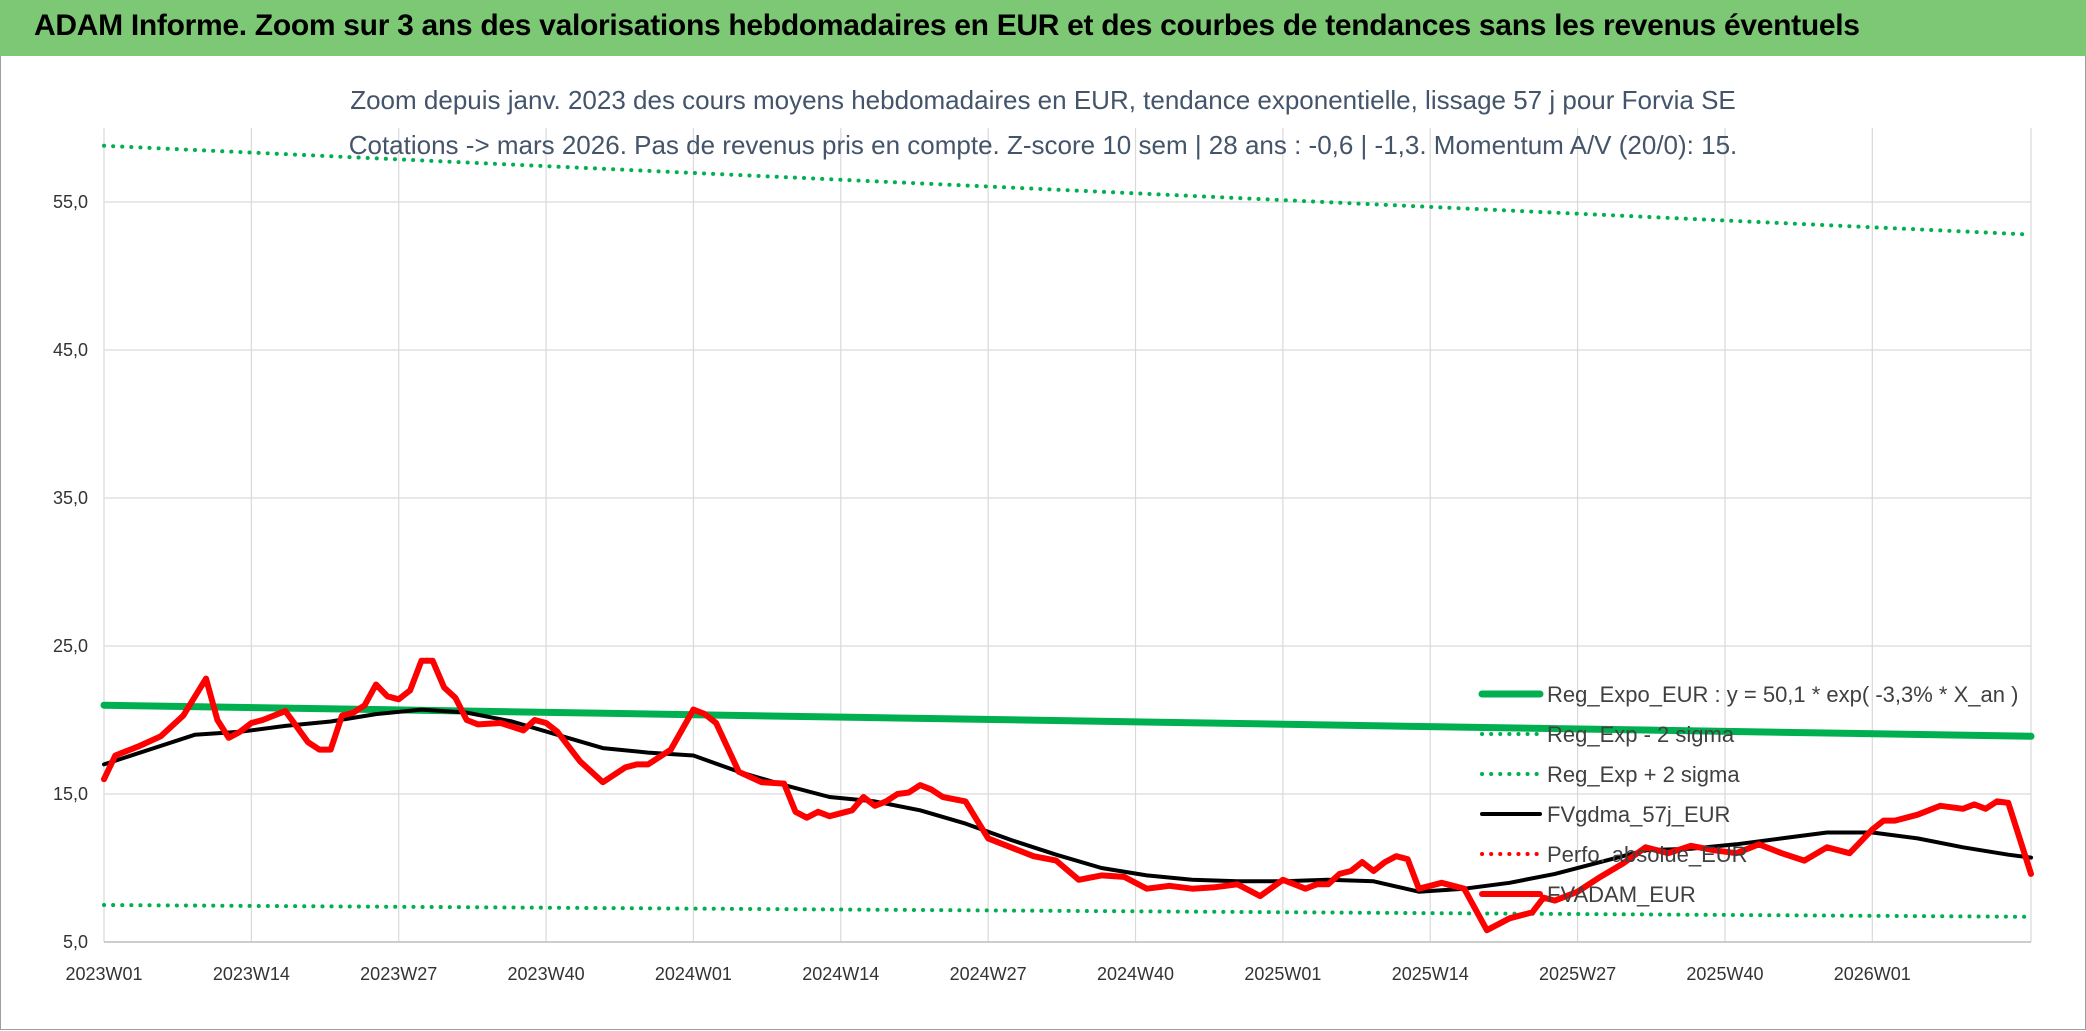 This screenshot has height=1031, width=2086. Describe the element at coordinates (1282, 974) in the screenshot. I see `x-tick-label: 2025W01` at that location.